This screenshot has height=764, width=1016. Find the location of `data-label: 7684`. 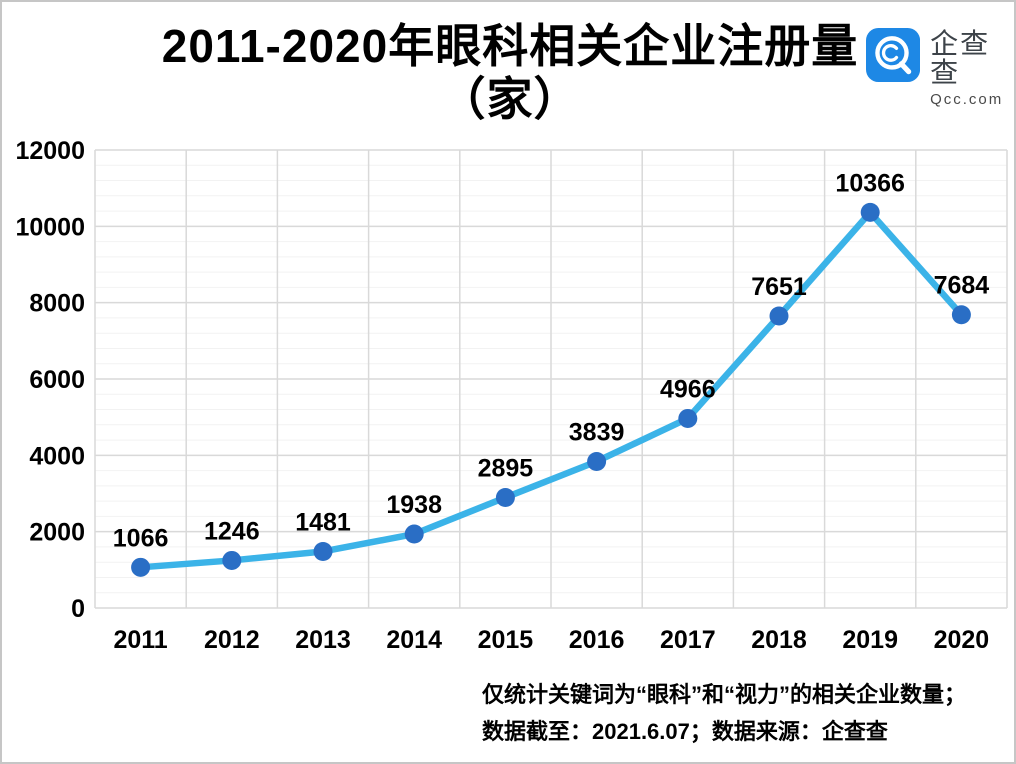

data-label: 7684 is located at coordinates (962, 286).